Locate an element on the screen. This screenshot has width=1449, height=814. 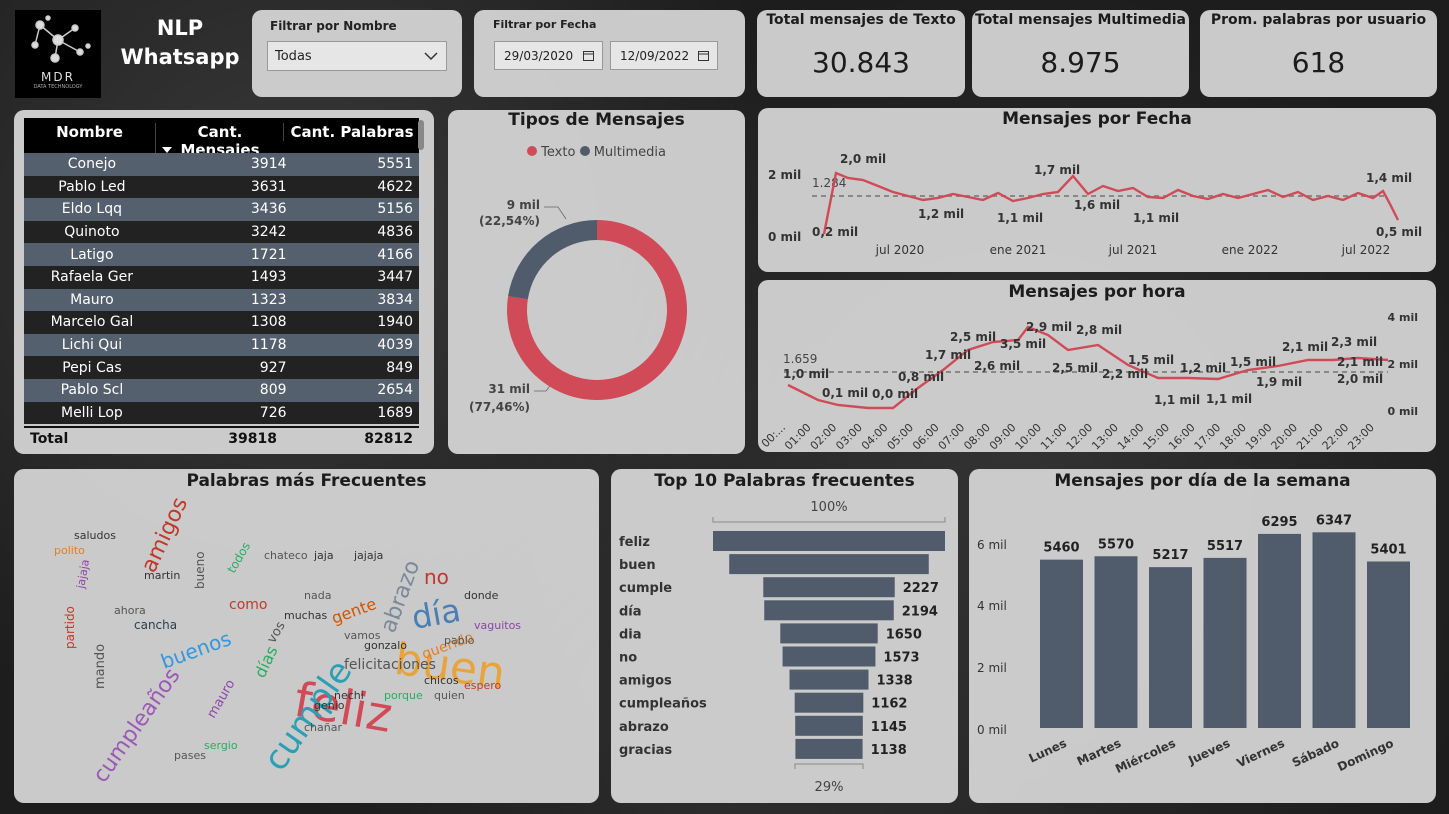
cell-mensajes: 927 is located at coordinates (273, 367).